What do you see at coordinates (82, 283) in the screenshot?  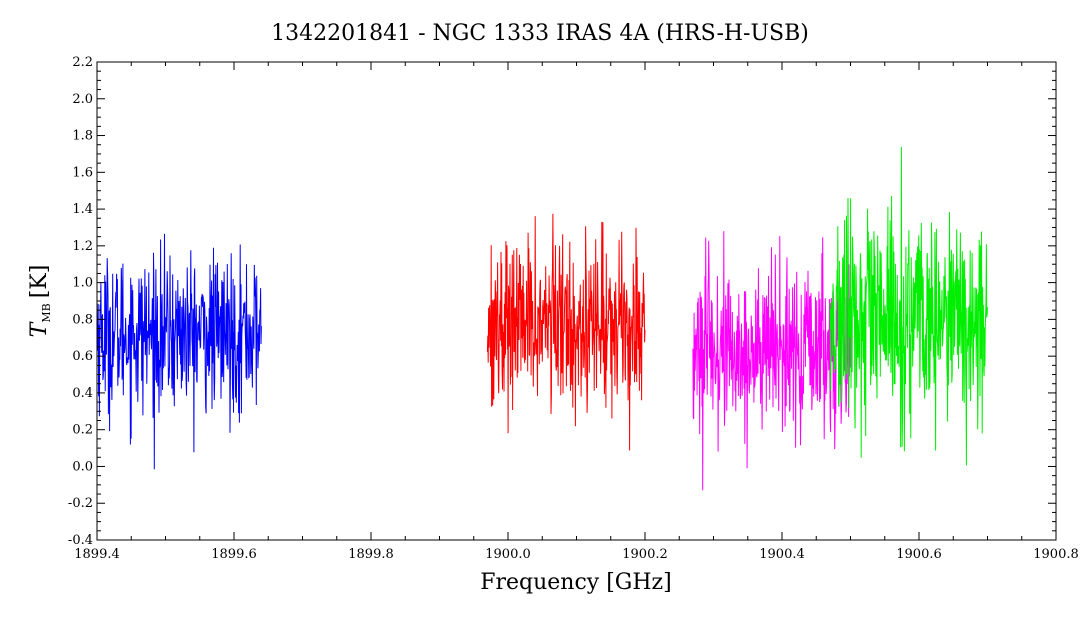 I see `y-tick-label: 1.0` at bounding box center [82, 283].